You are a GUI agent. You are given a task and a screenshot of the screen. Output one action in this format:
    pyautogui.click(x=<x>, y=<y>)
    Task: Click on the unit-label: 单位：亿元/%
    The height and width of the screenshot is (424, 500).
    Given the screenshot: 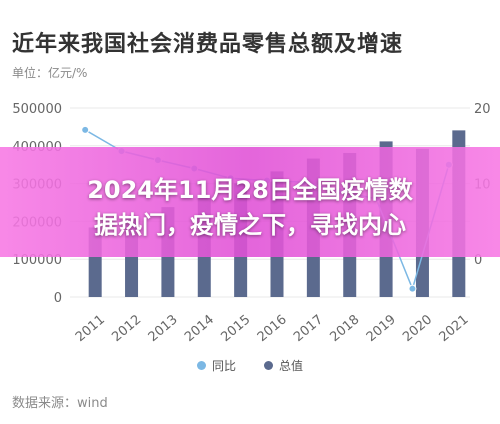 What is the action you would take?
    pyautogui.click(x=50, y=73)
    